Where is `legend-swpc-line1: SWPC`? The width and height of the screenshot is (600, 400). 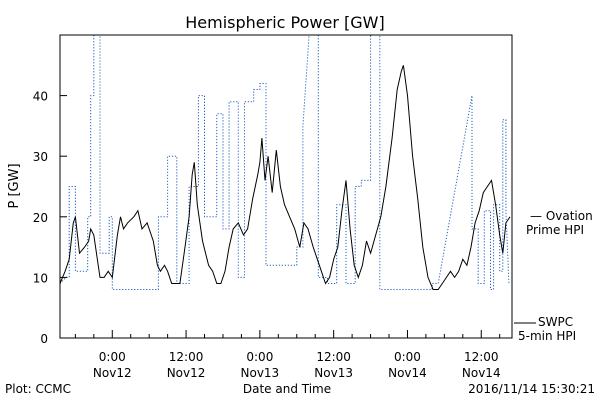
legend-swpc-line1: SWPC is located at coordinates (555, 322).